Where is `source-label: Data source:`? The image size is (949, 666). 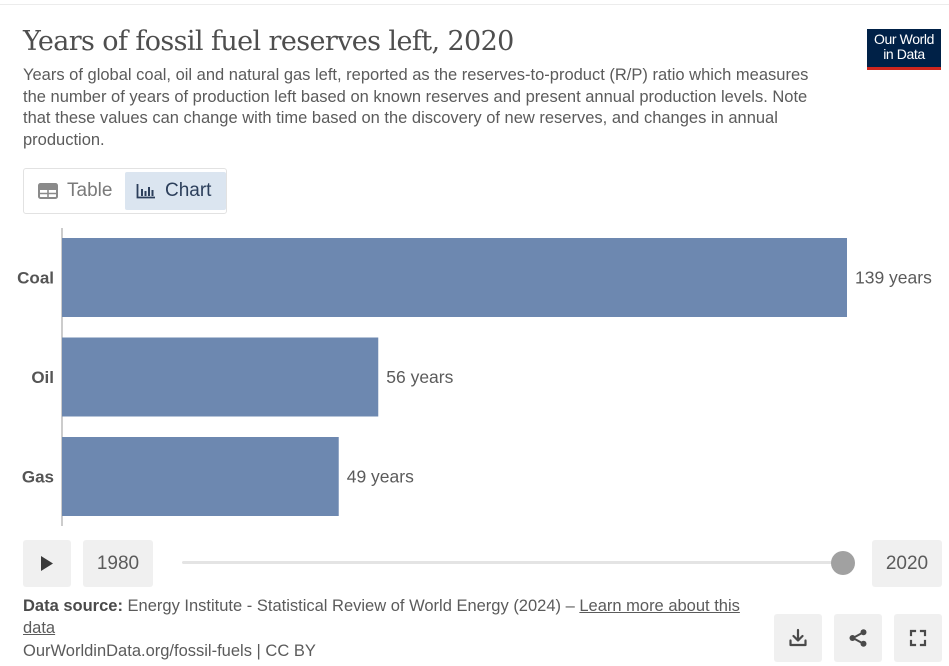
source-label: Data source: is located at coordinates (73, 606).